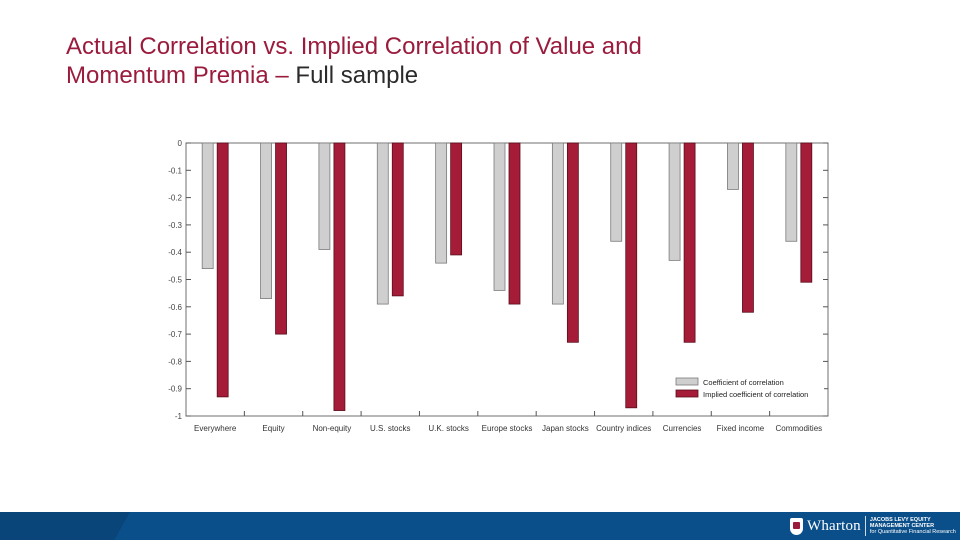 This screenshot has height=540, width=960. Describe the element at coordinates (912, 532) in the screenshot. I see `center-line-3: for Quantitative Financial Research` at that location.